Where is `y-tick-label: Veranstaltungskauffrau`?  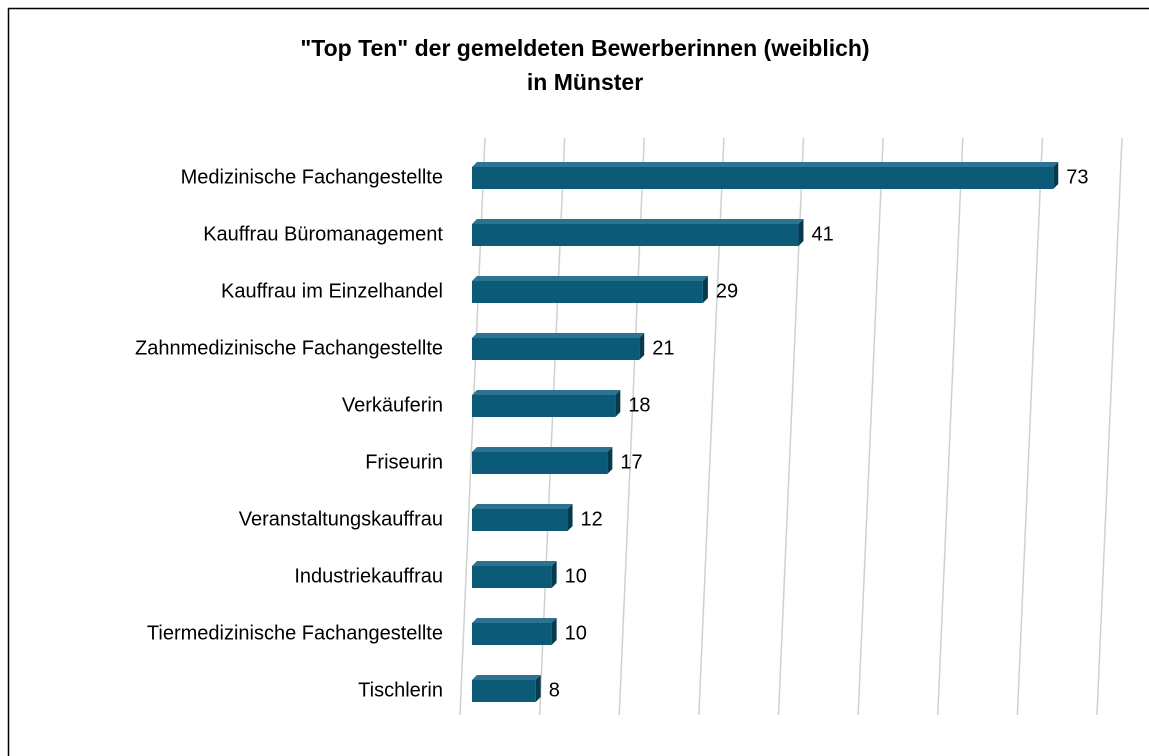 y-tick-label: Veranstaltungskauffrau is located at coordinates (341, 519).